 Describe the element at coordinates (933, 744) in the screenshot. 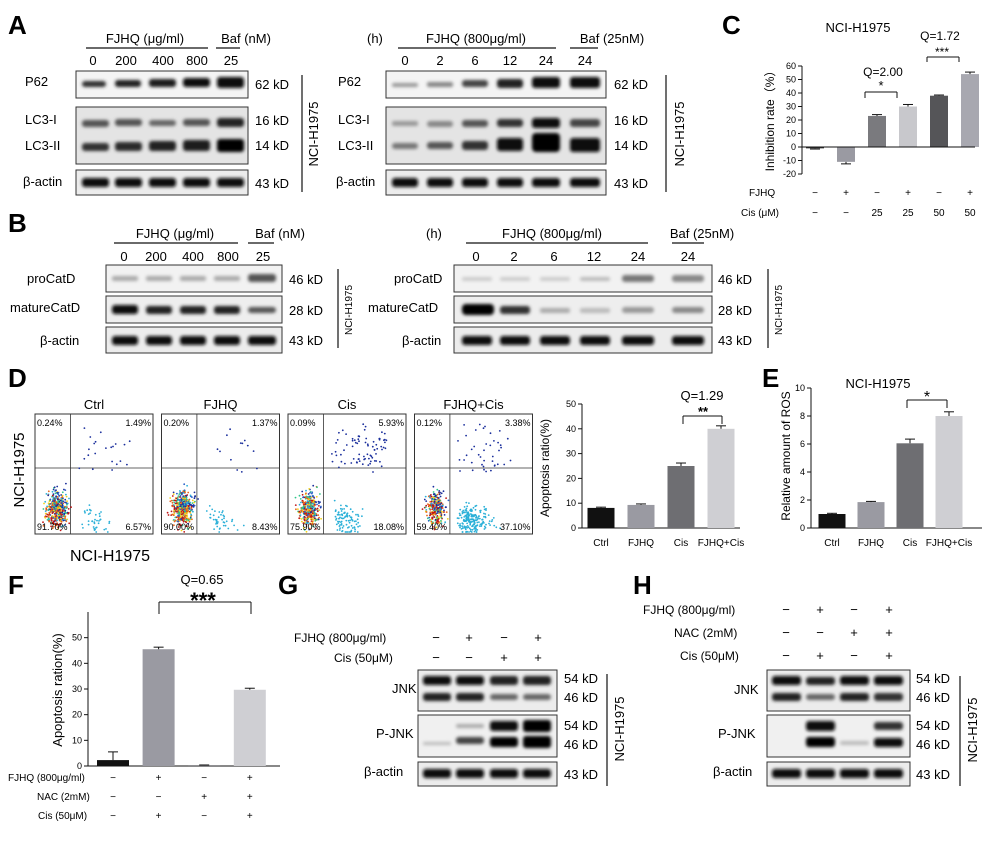

I see `kd-label: 46 kD` at that location.